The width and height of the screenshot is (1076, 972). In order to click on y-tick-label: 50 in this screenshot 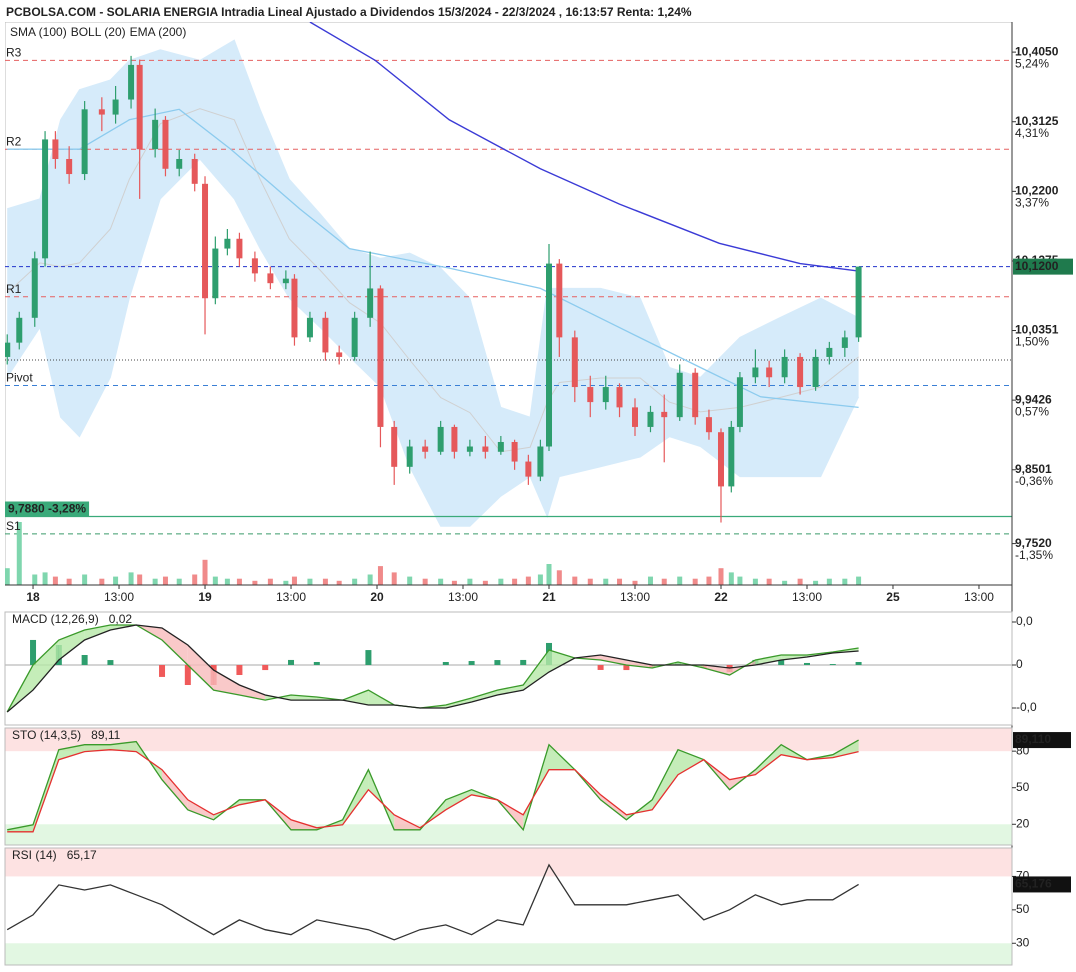, I will do `click(1023, 909)`.